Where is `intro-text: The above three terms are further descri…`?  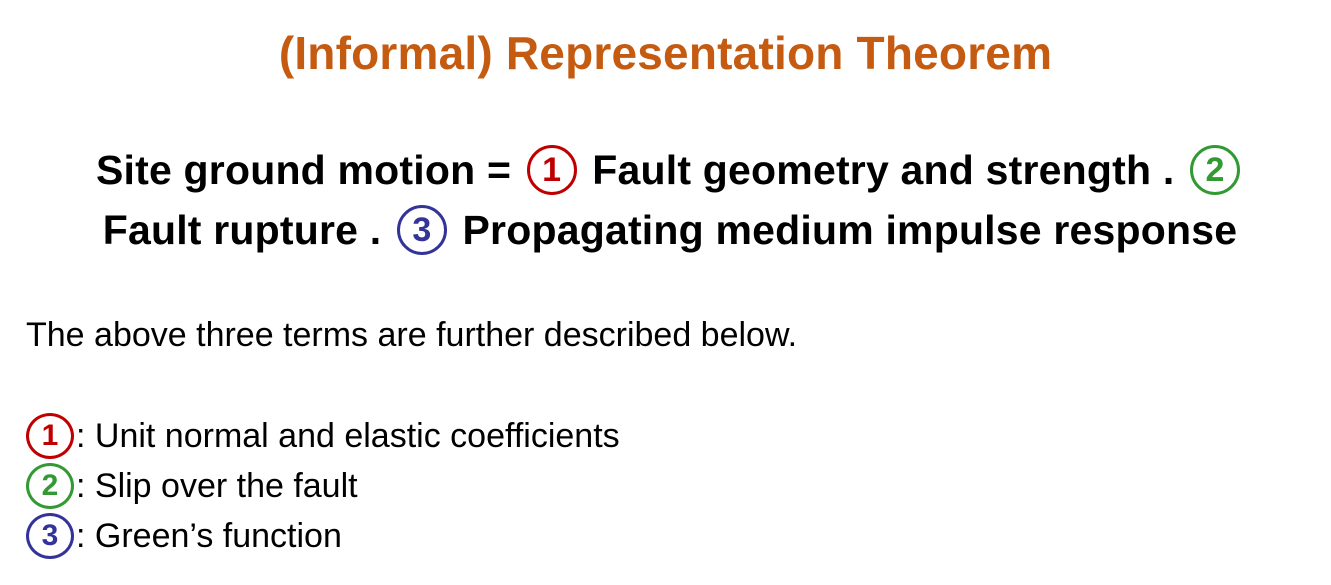 intro-text: The above three terms are further descri… is located at coordinates (412, 335).